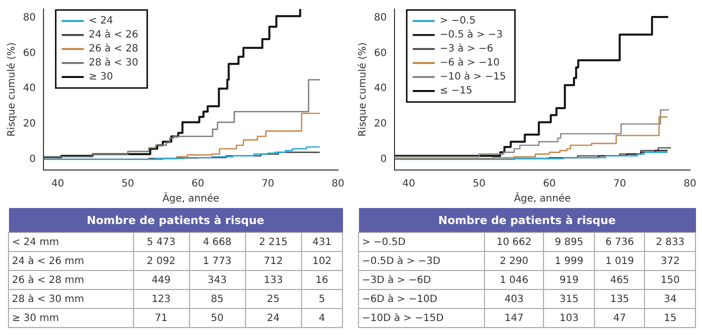 The height and width of the screenshot is (336, 702). I want to click on text: 9 895, so click(569, 242).